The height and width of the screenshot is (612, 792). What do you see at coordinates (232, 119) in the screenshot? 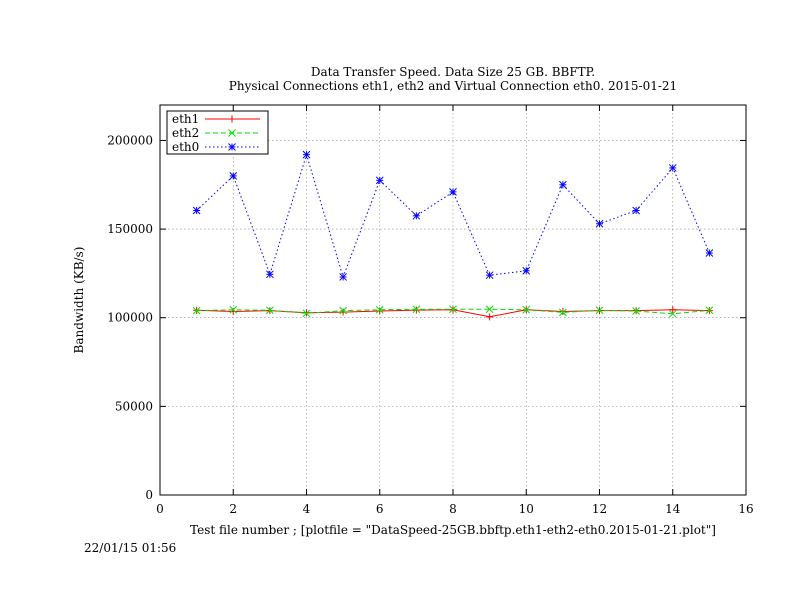
I see `legend-marker-eth1` at bounding box center [232, 119].